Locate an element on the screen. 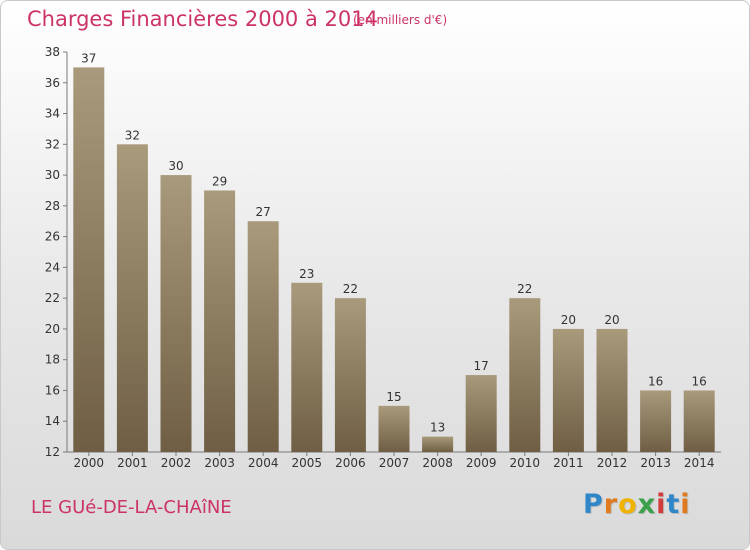 The image size is (750, 550). y-tick-label: 34 is located at coordinates (52, 114).